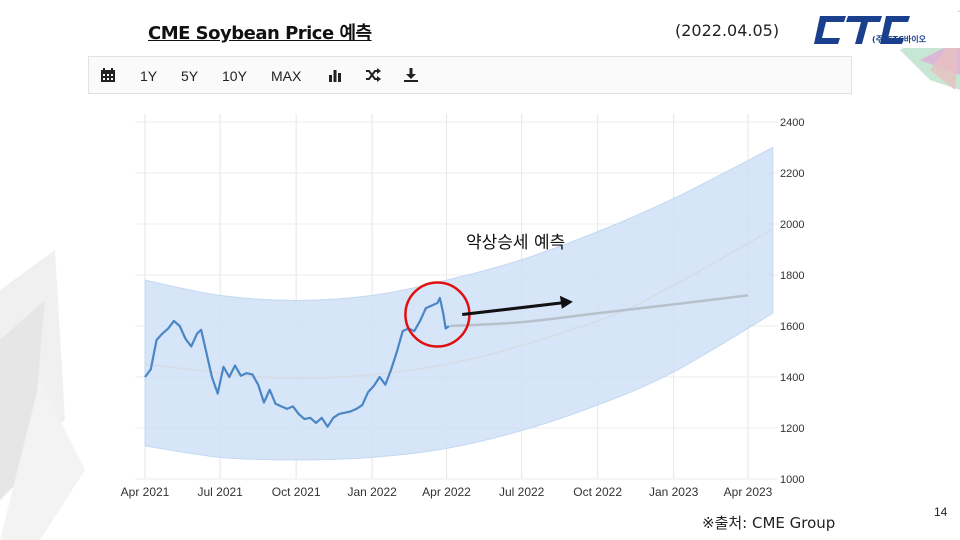 Image resolution: width=960 pixels, height=540 pixels. Describe the element at coordinates (108, 75) in the screenshot. I see `calendar-icon` at that location.